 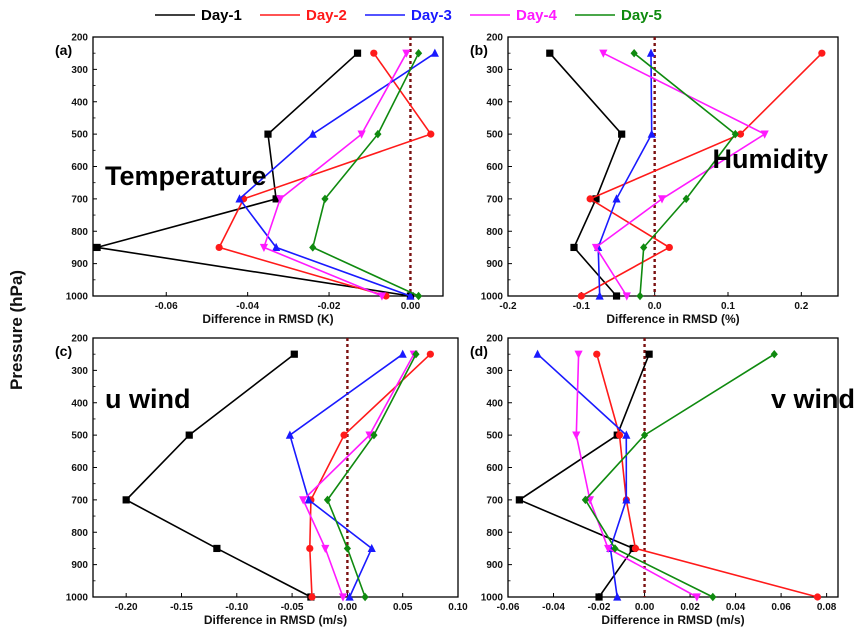 What do you see at coordinates (618, 15) in the screenshot?
I see `legend-item-day-5: Day-5` at bounding box center [618, 15].